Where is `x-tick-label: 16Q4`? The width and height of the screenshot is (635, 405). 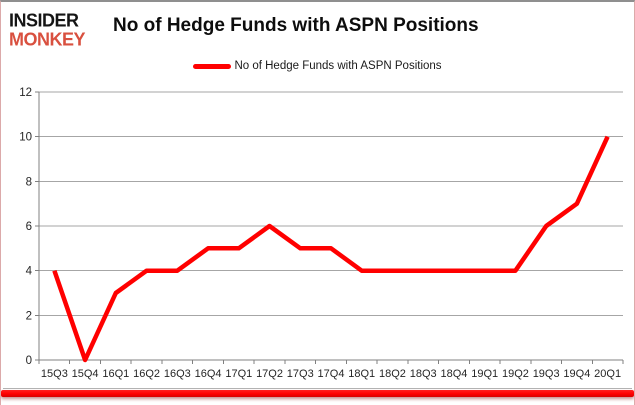
x-tick-label: 16Q4 is located at coordinates (208, 374).